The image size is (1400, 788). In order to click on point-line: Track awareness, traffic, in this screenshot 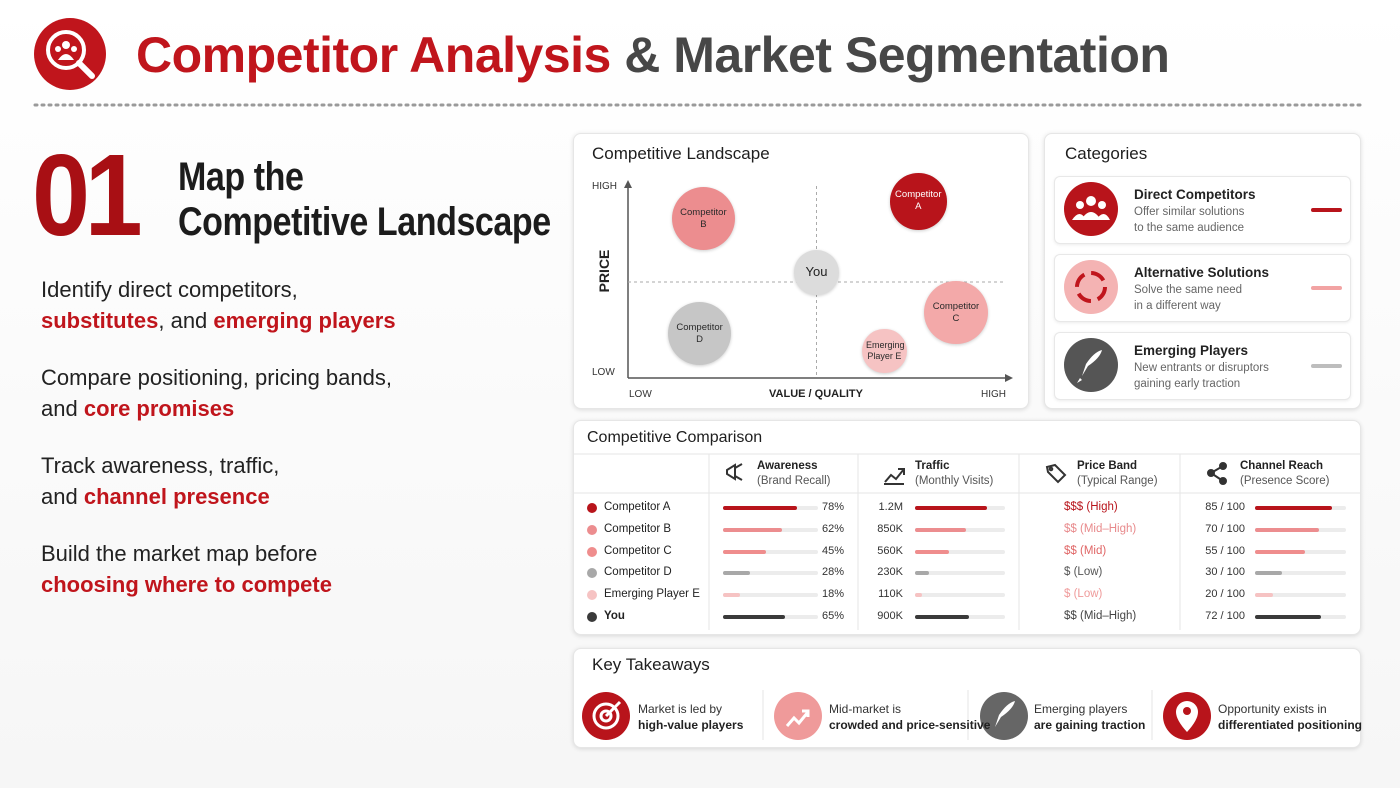, I will do `click(160, 466)`.